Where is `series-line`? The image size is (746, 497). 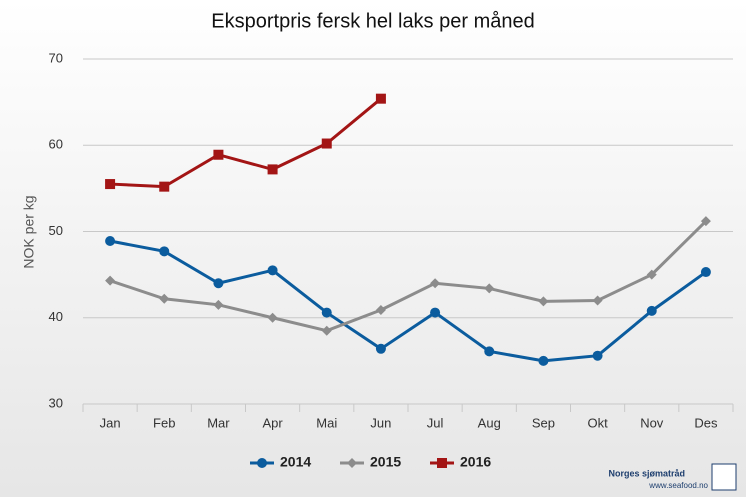 series-line is located at coordinates (246, 143).